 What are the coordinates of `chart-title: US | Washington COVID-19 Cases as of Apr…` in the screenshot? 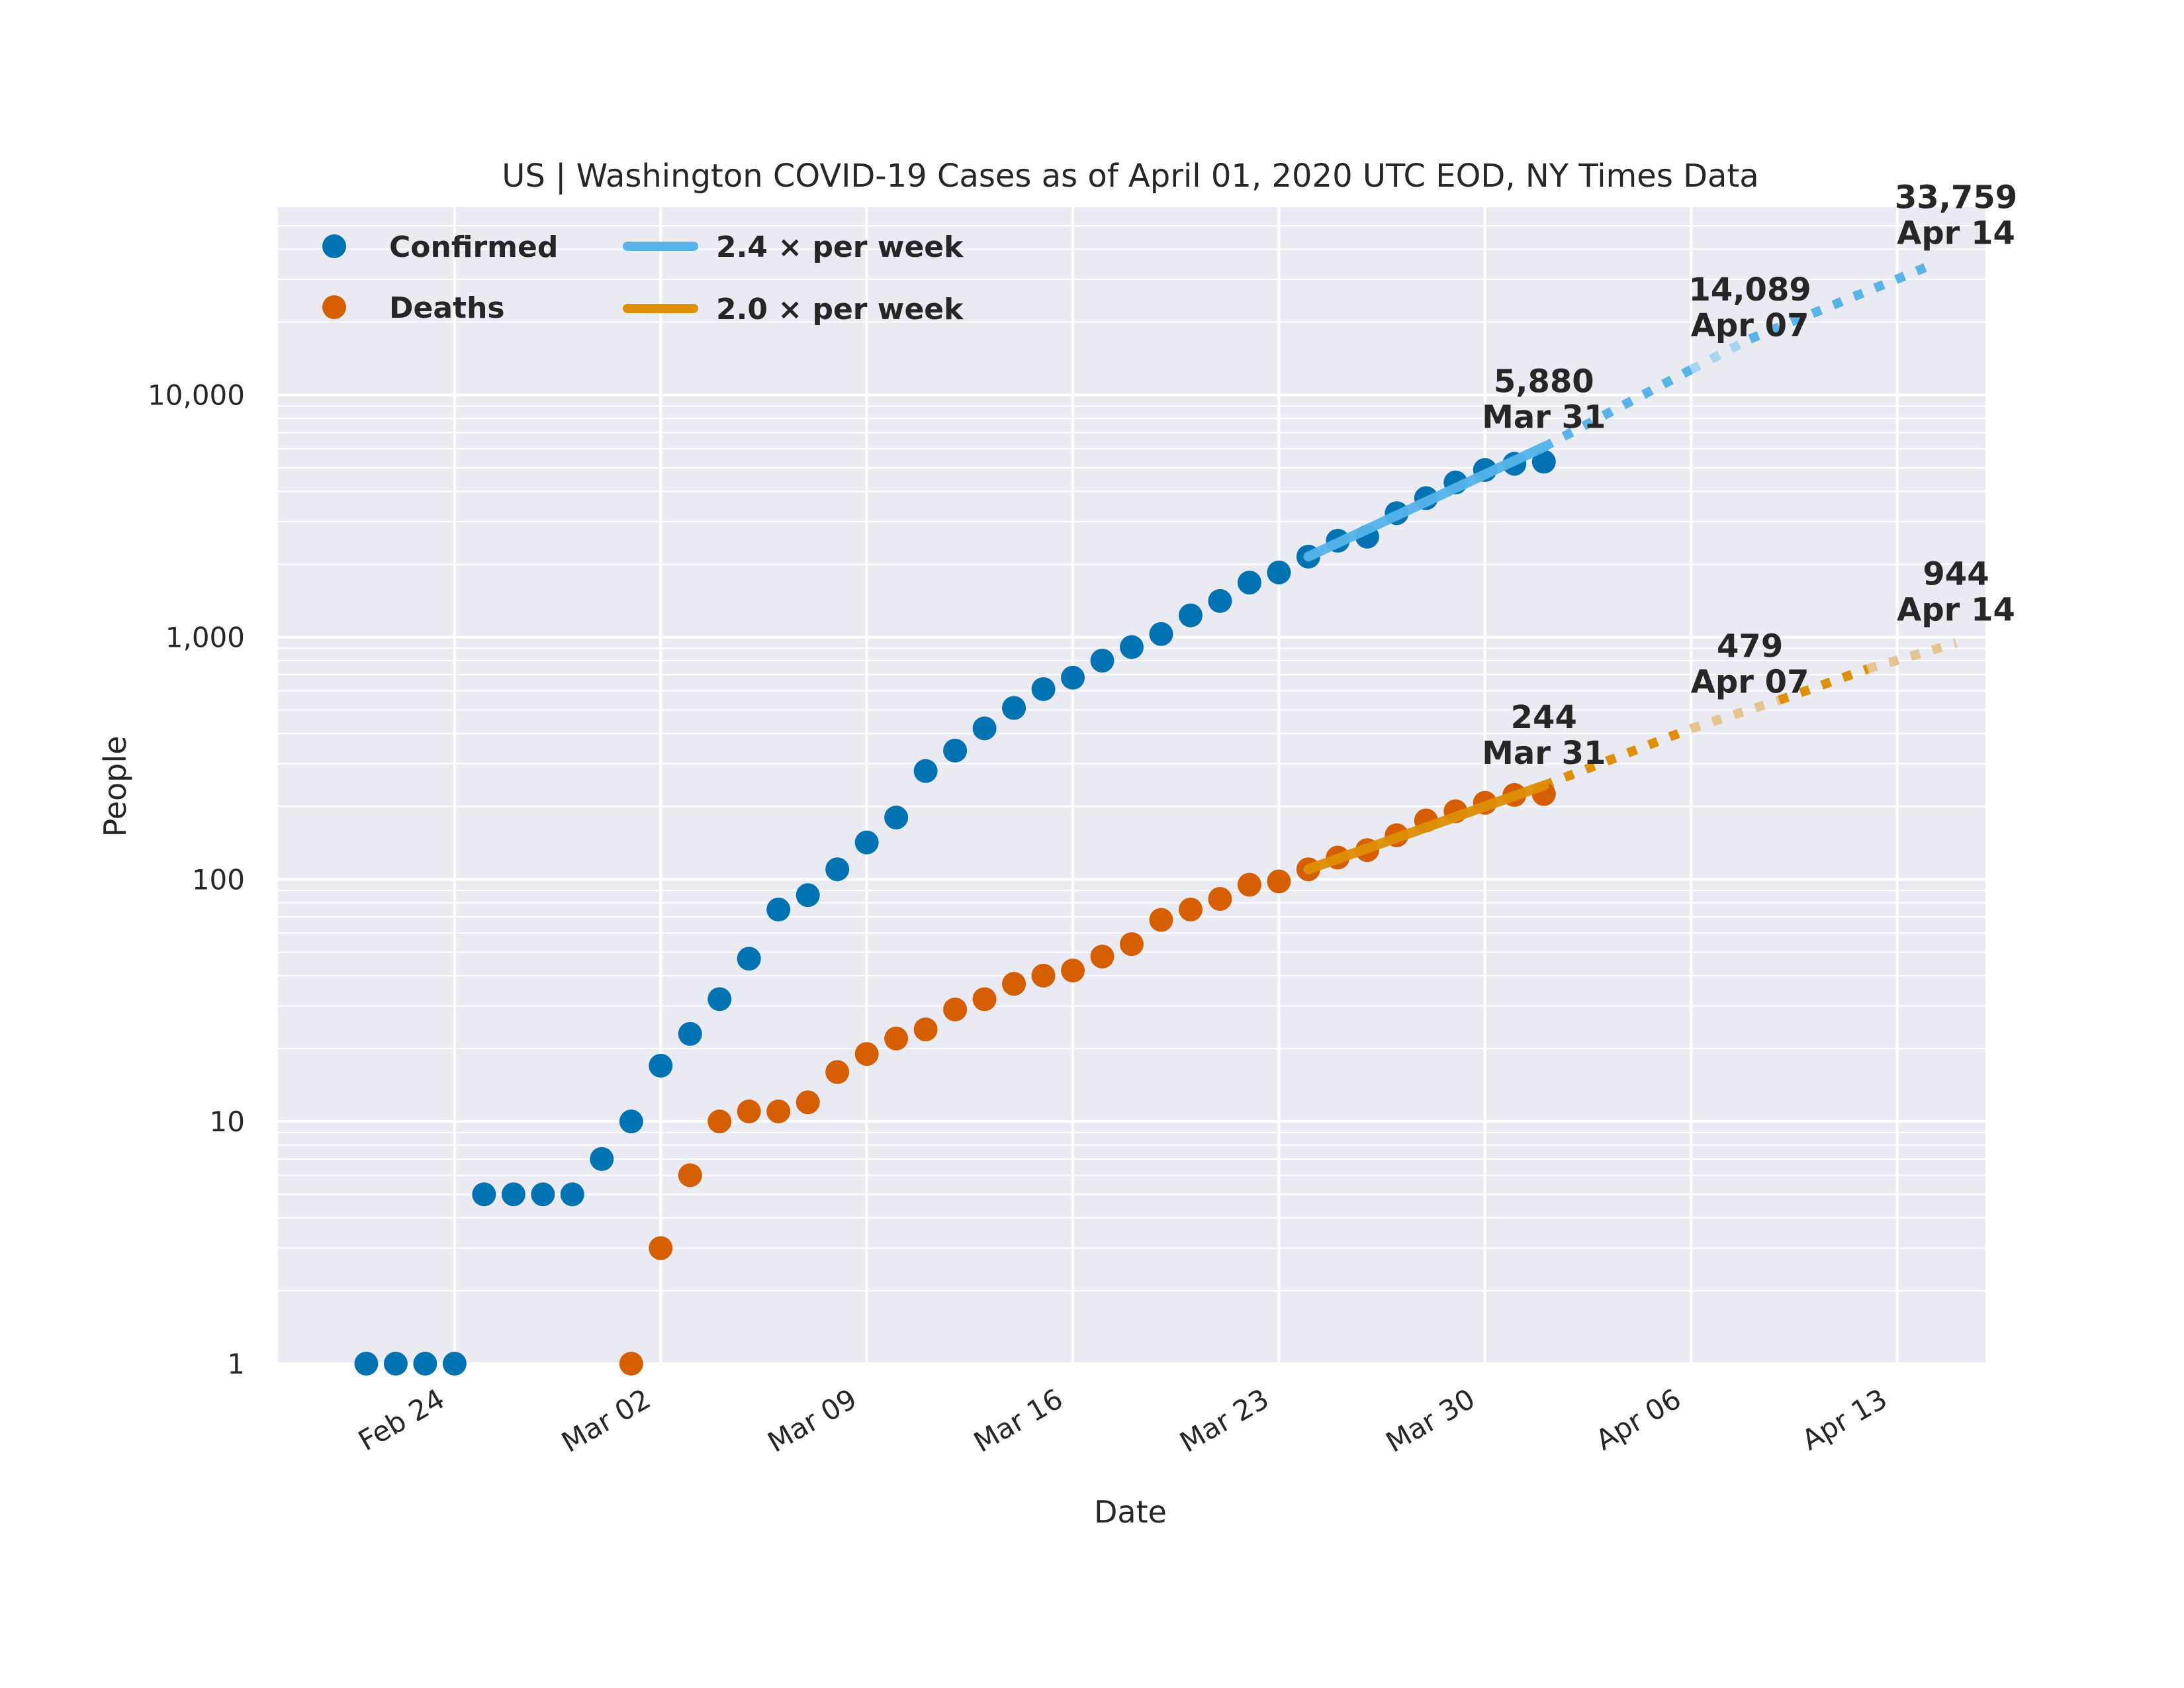 It's located at (1130, 176).